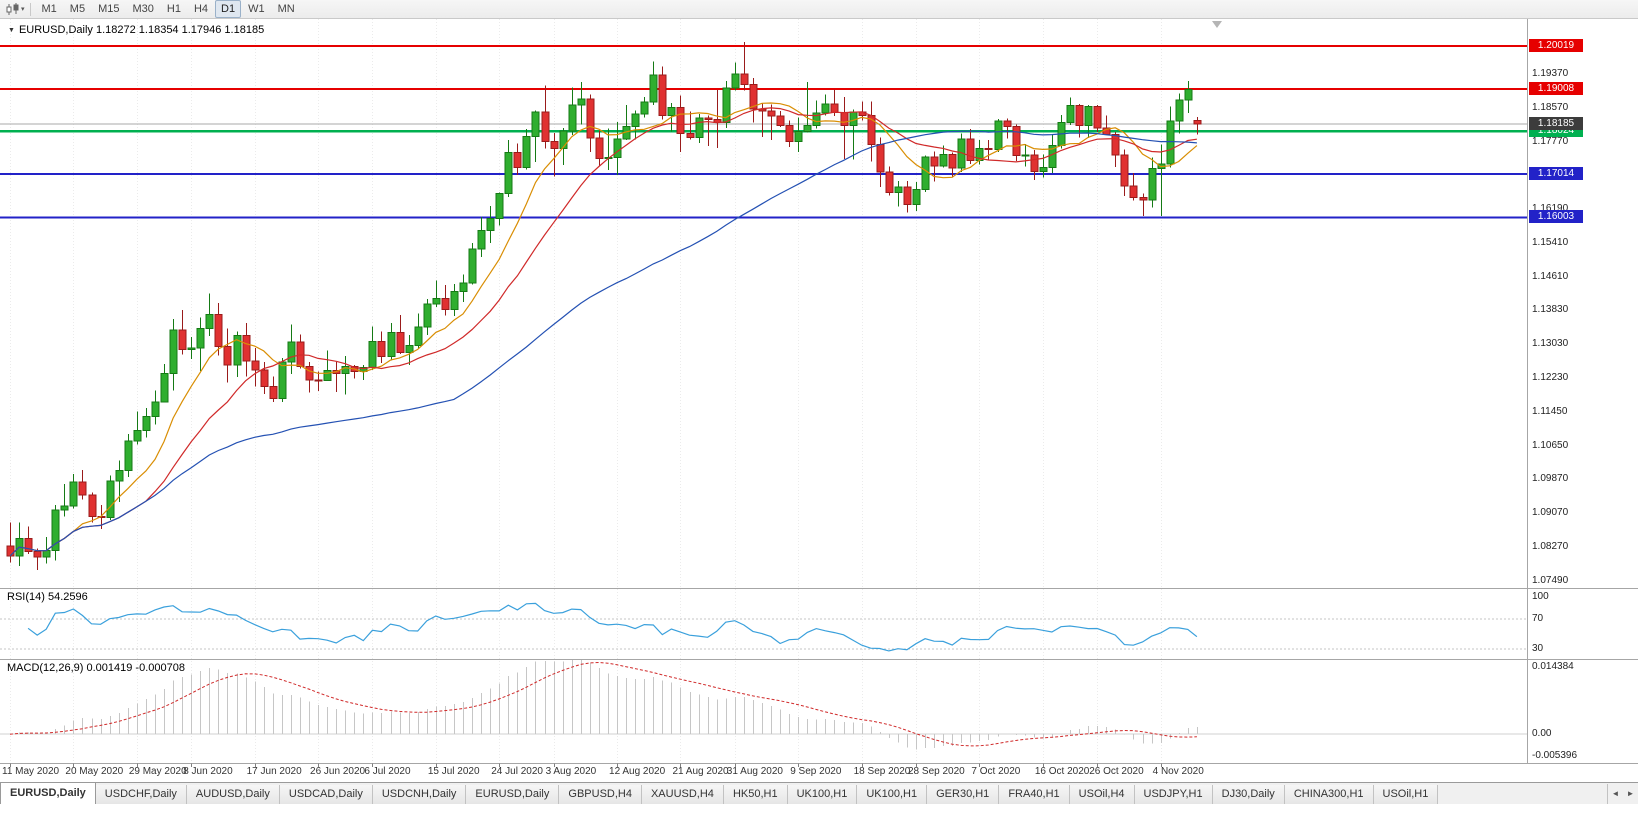 This screenshot has height=832, width=1638. What do you see at coordinates (754, 771) in the screenshot?
I see `date-axis-label: 31 Aug 2020` at bounding box center [754, 771].